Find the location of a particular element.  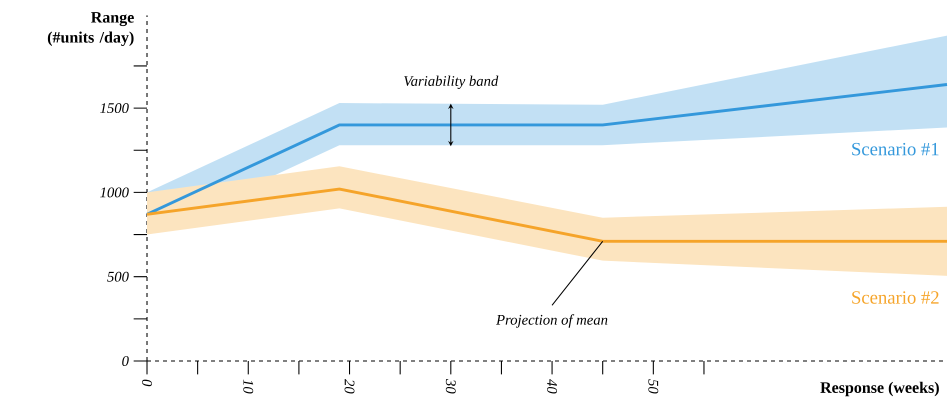

y-tick-label: 500 is located at coordinates (118, 277).